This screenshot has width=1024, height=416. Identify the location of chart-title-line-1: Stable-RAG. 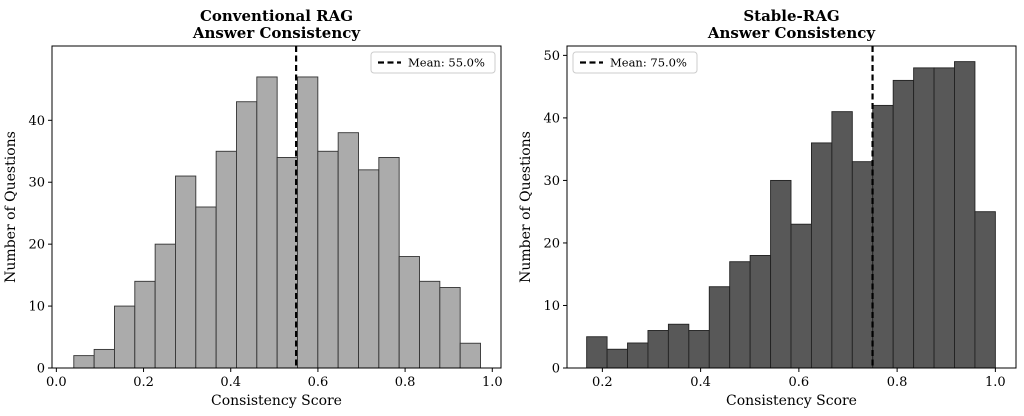
(791, 16).